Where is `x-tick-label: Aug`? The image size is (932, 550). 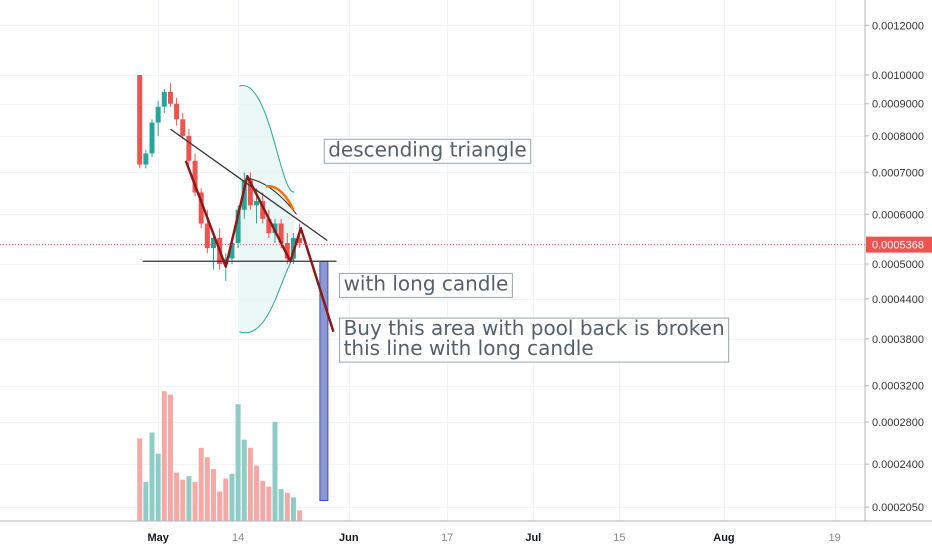
x-tick-label: Aug is located at coordinates (723, 538).